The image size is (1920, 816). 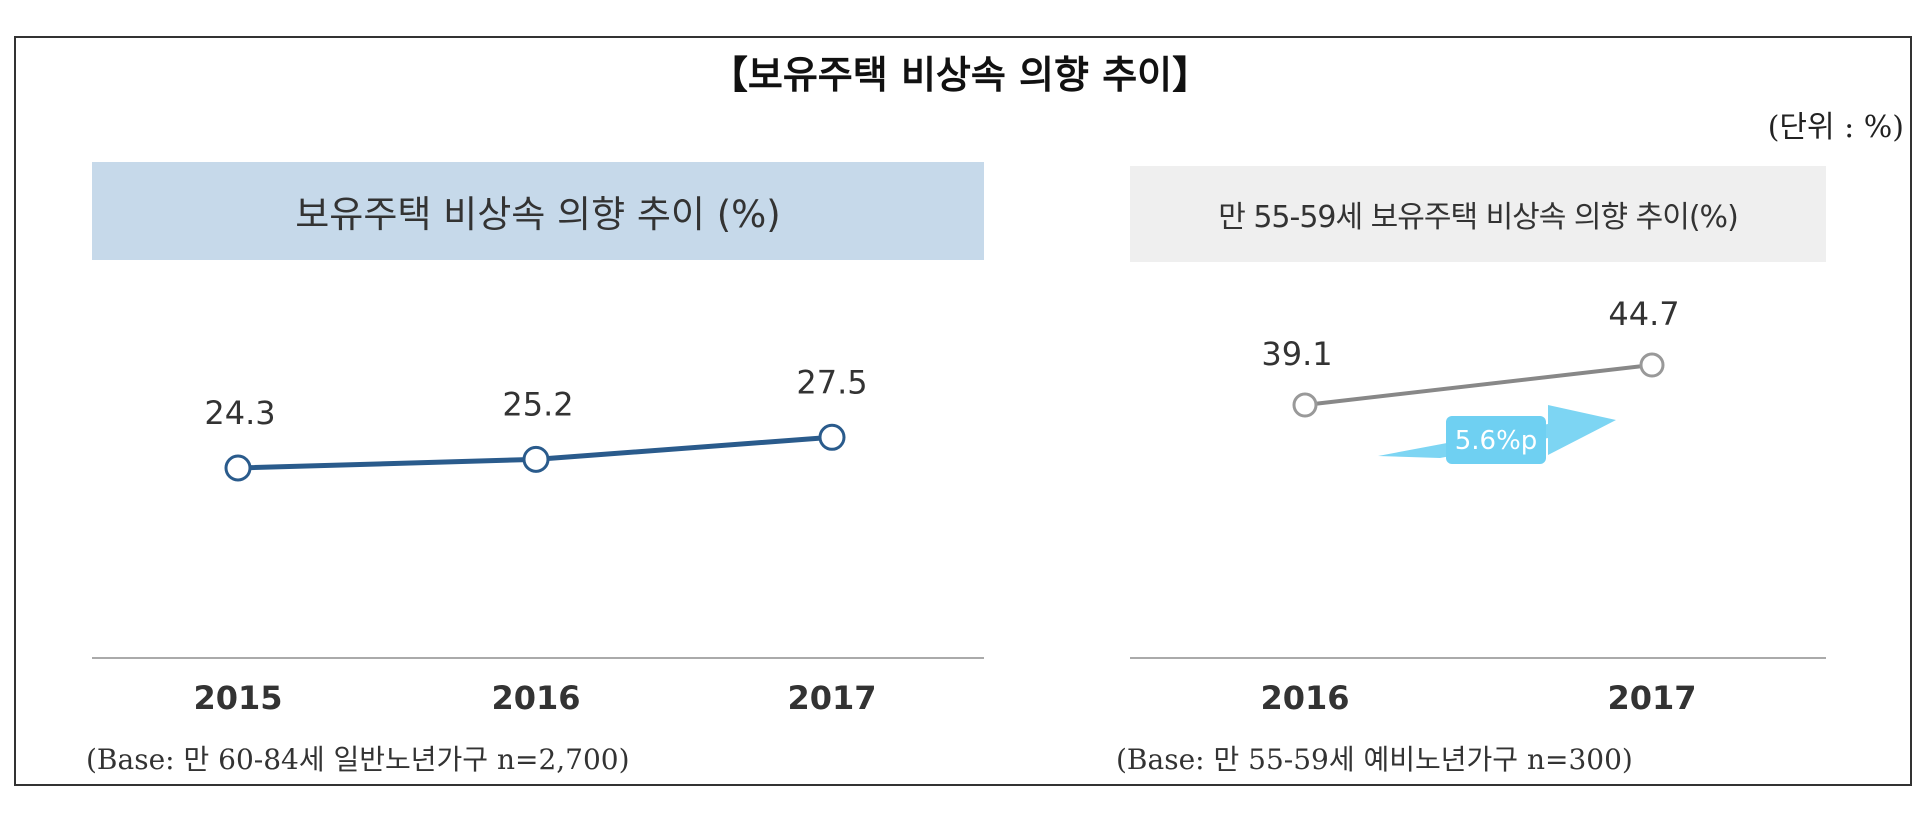 What do you see at coordinates (537, 404) in the screenshot?
I see `left-data-label: 25.2` at bounding box center [537, 404].